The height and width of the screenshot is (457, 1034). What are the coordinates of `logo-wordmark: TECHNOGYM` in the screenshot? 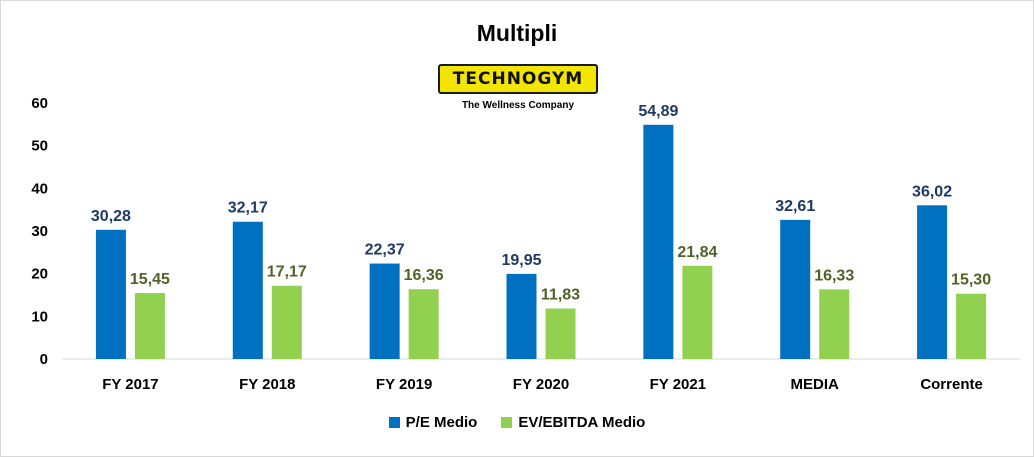 It's located at (518, 79).